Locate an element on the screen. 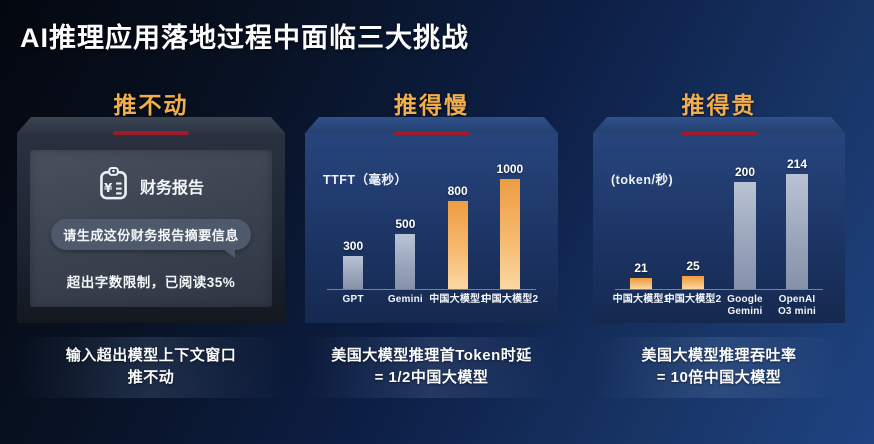 This screenshot has height=444, width=874. caption-line: 美国大模型推理吞吐率 is located at coordinates (719, 355).